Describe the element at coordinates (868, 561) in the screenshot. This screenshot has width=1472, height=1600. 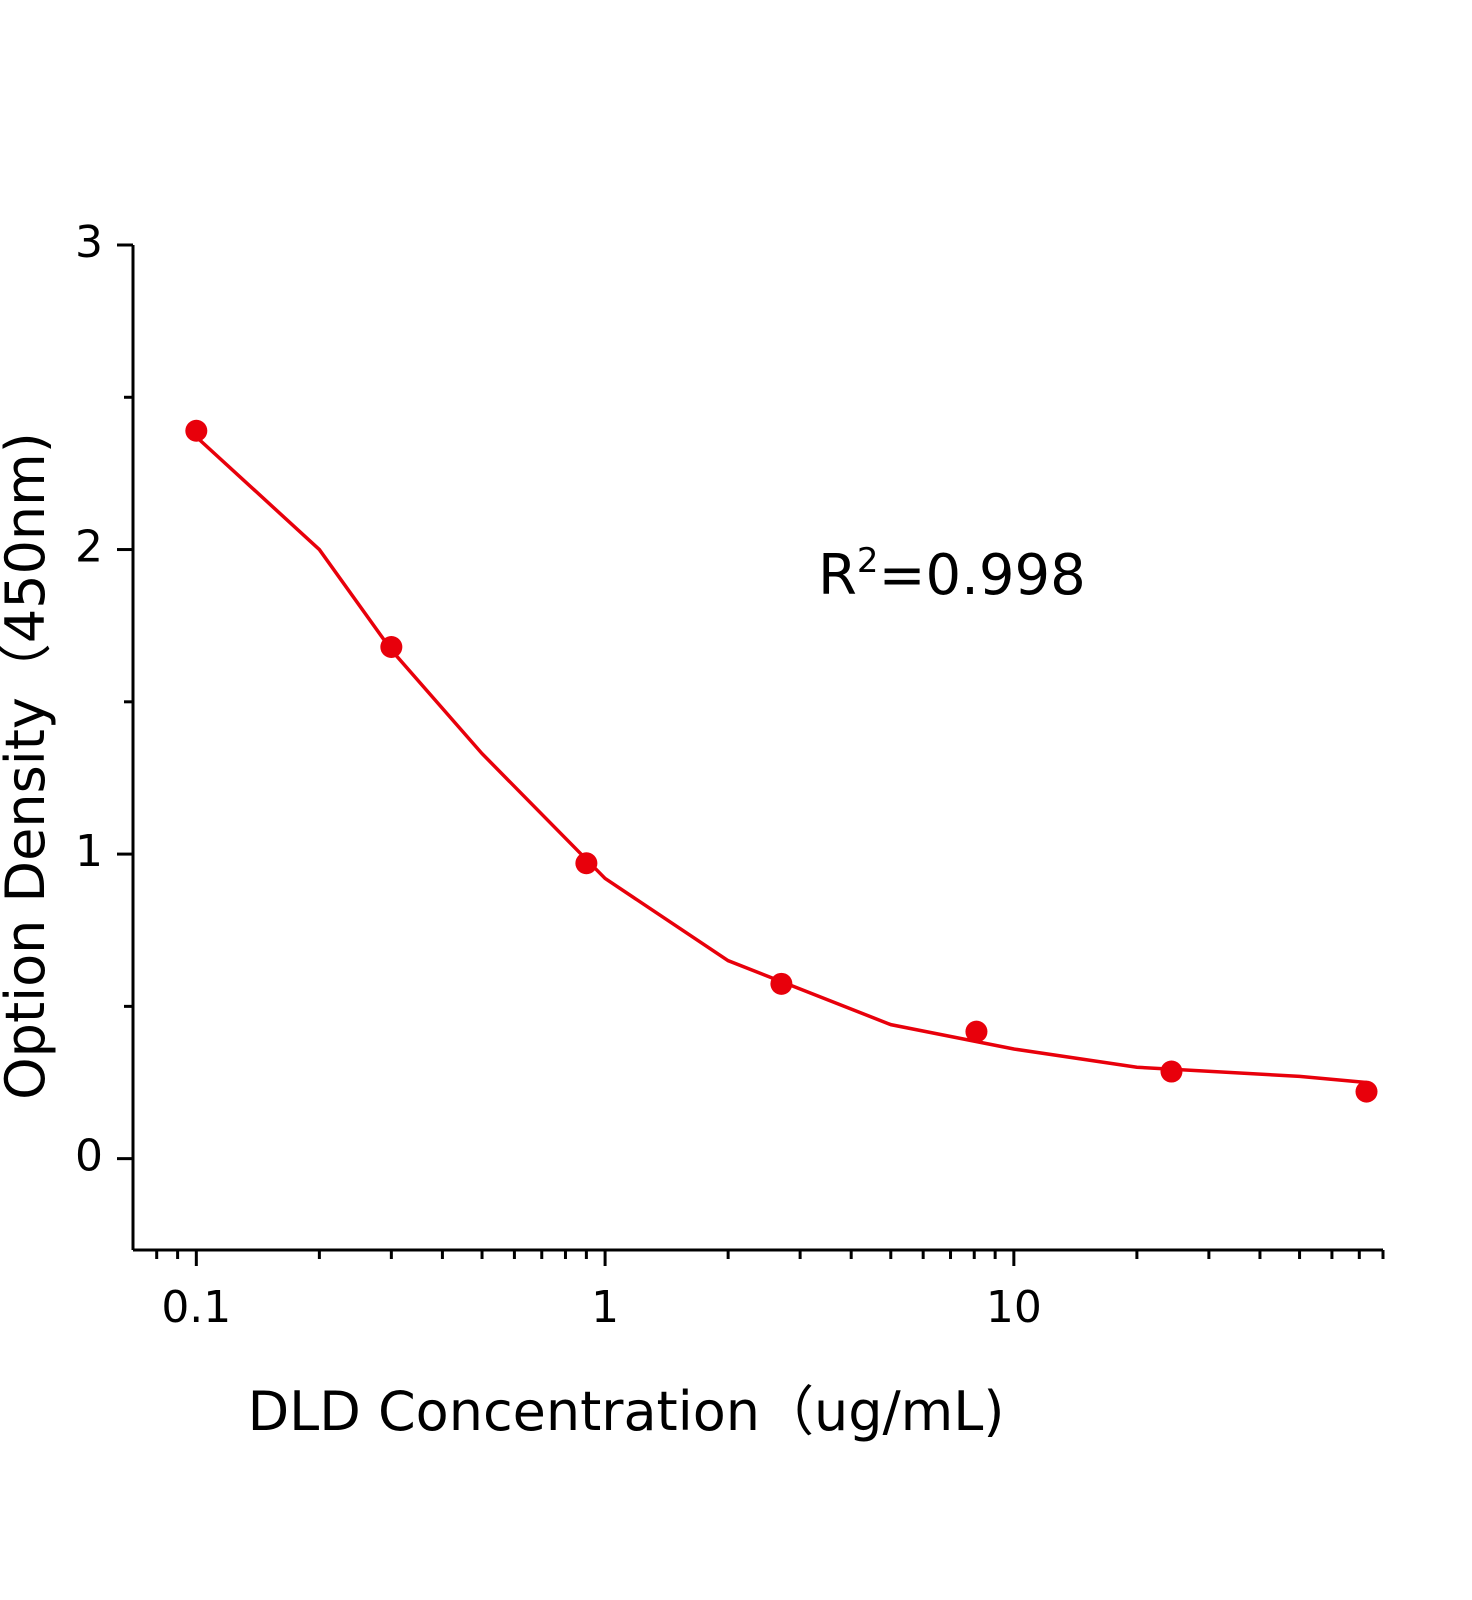
I see `annotation-superscript: 2` at that location.